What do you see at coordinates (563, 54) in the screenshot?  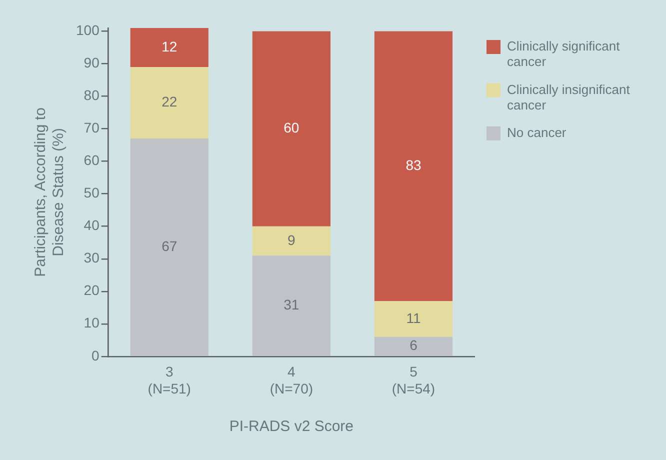 I see `legend-label: Clinically significant cancer` at bounding box center [563, 54].